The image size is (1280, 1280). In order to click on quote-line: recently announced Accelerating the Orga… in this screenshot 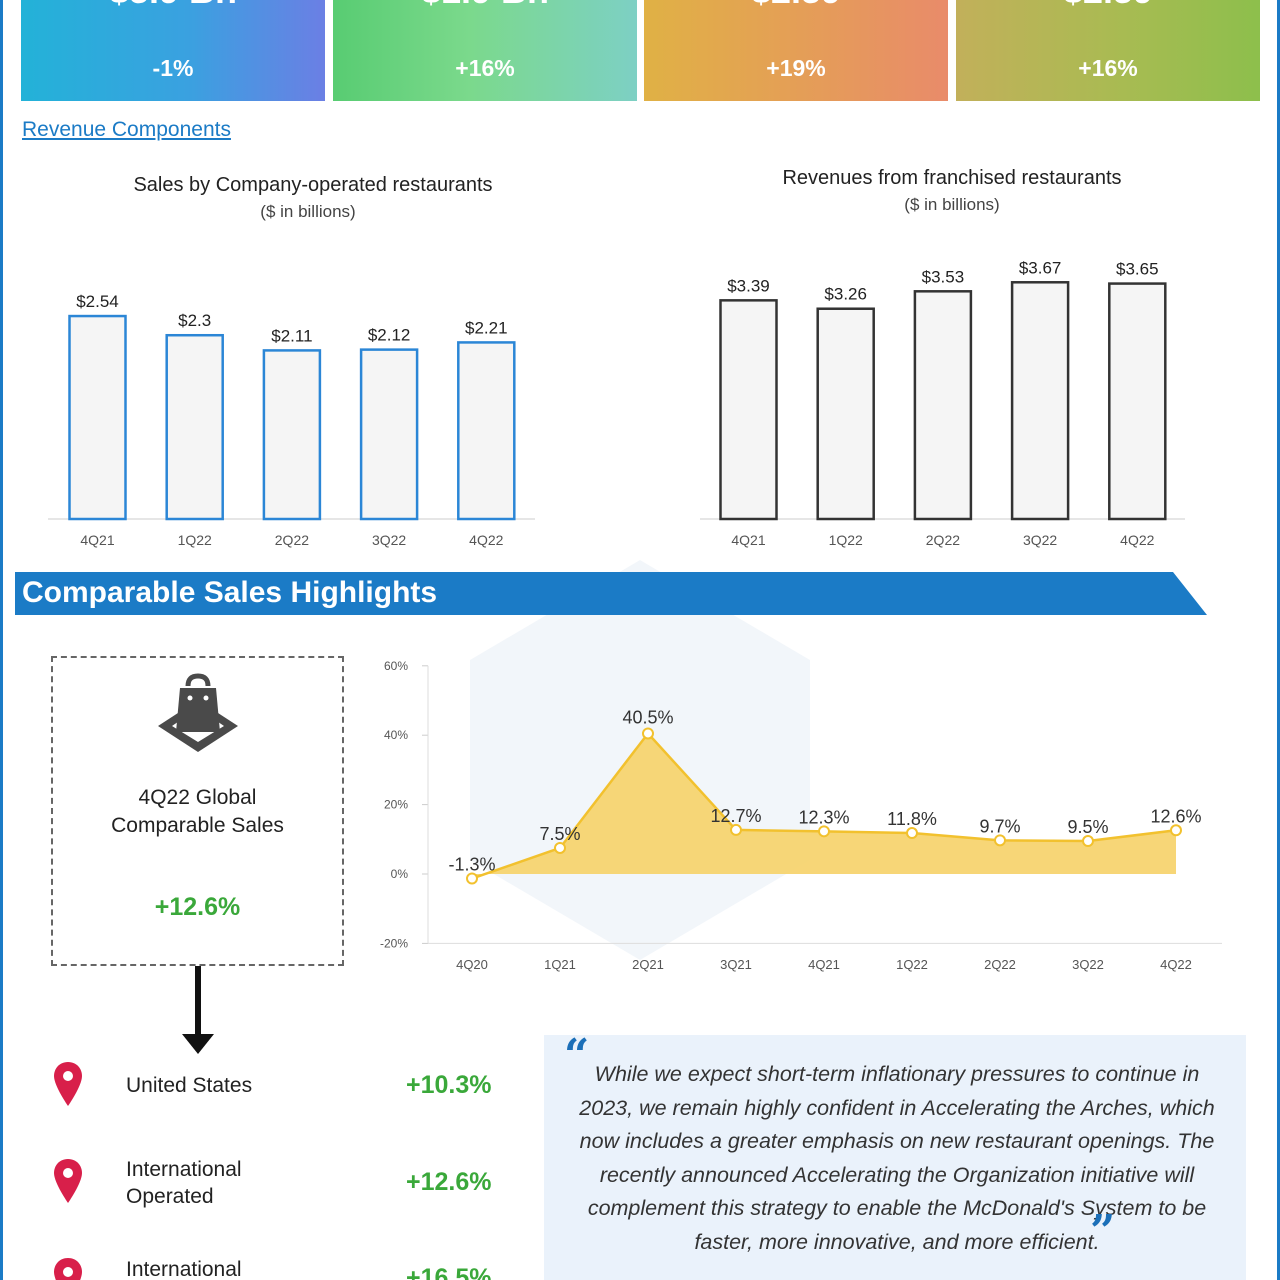, I will do `click(897, 1174)`.